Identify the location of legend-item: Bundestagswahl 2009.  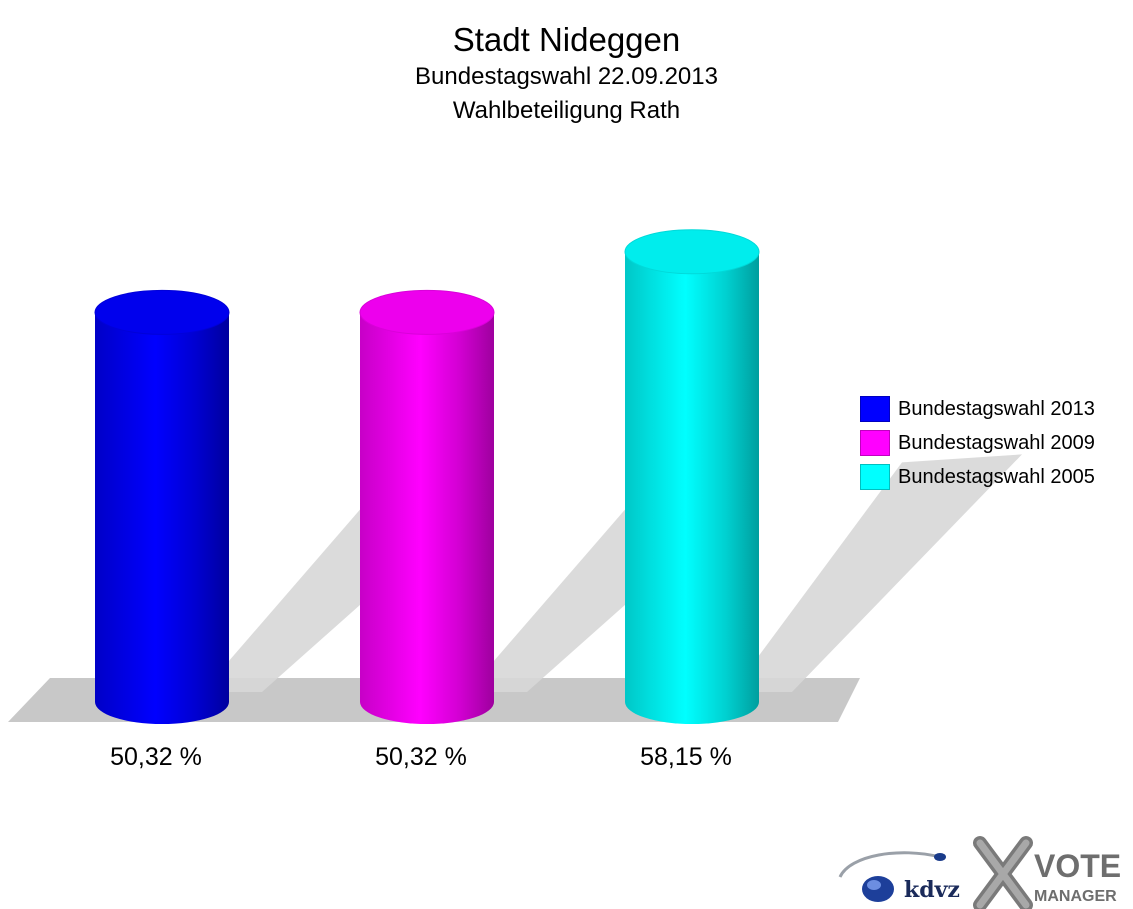
(977, 443).